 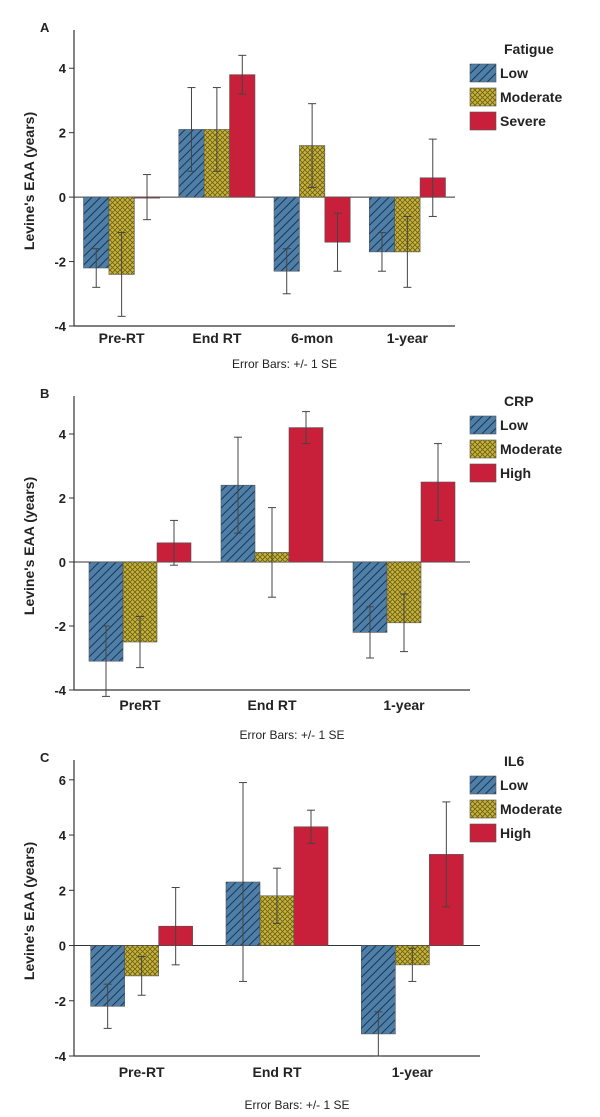 I want to click on y-tick-label: 6, so click(x=62, y=780).